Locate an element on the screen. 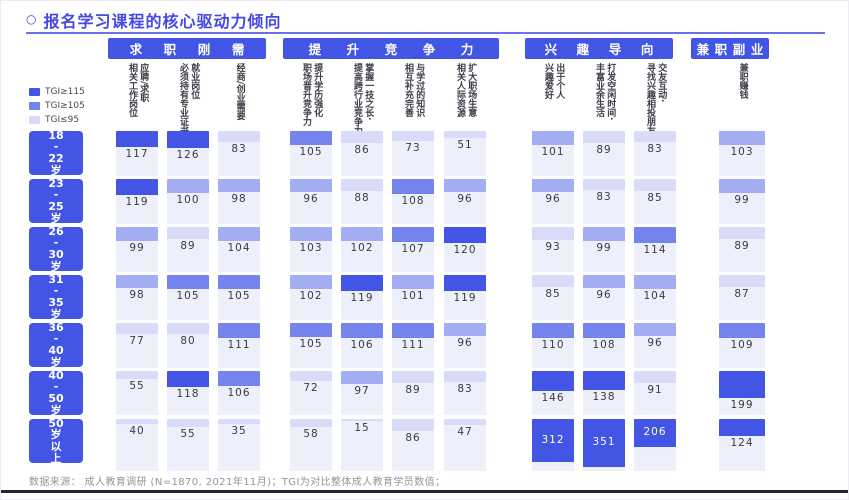 The width and height of the screenshot is (849, 500). column-label-text: 出于个人 兴趣爱好 is located at coordinates (554, 81).